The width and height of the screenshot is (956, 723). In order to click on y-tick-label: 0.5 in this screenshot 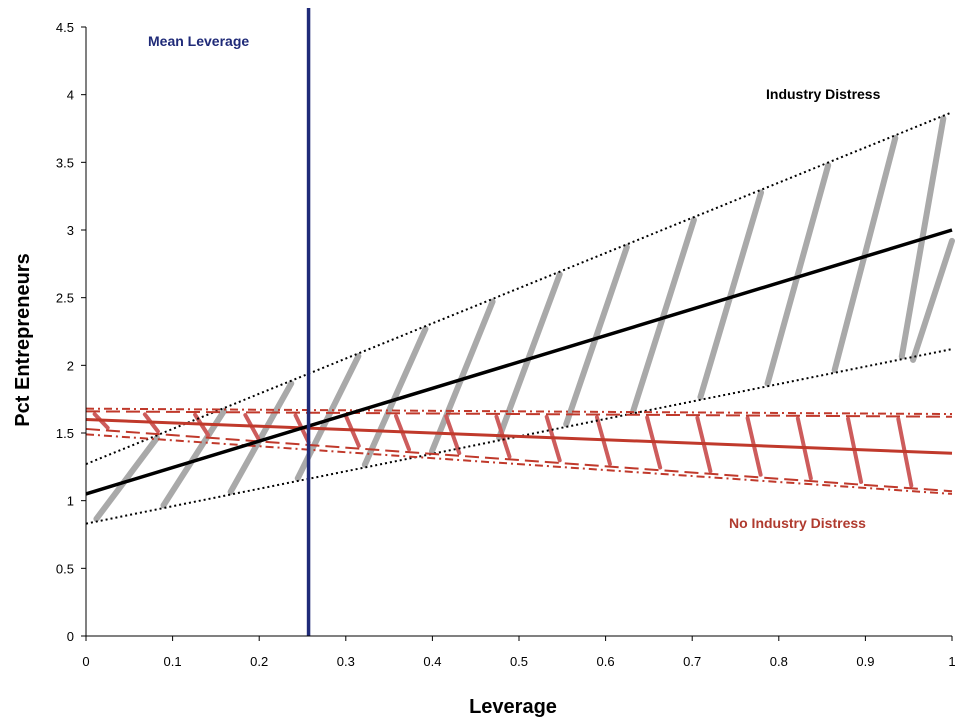, I will do `click(65, 568)`.